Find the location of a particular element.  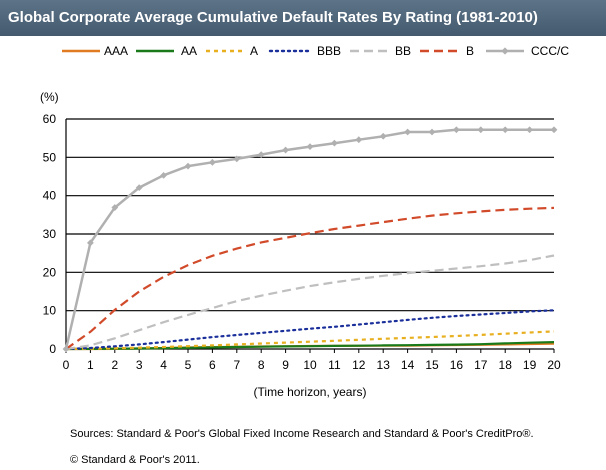

x-tick-label: 14 is located at coordinates (408, 365).